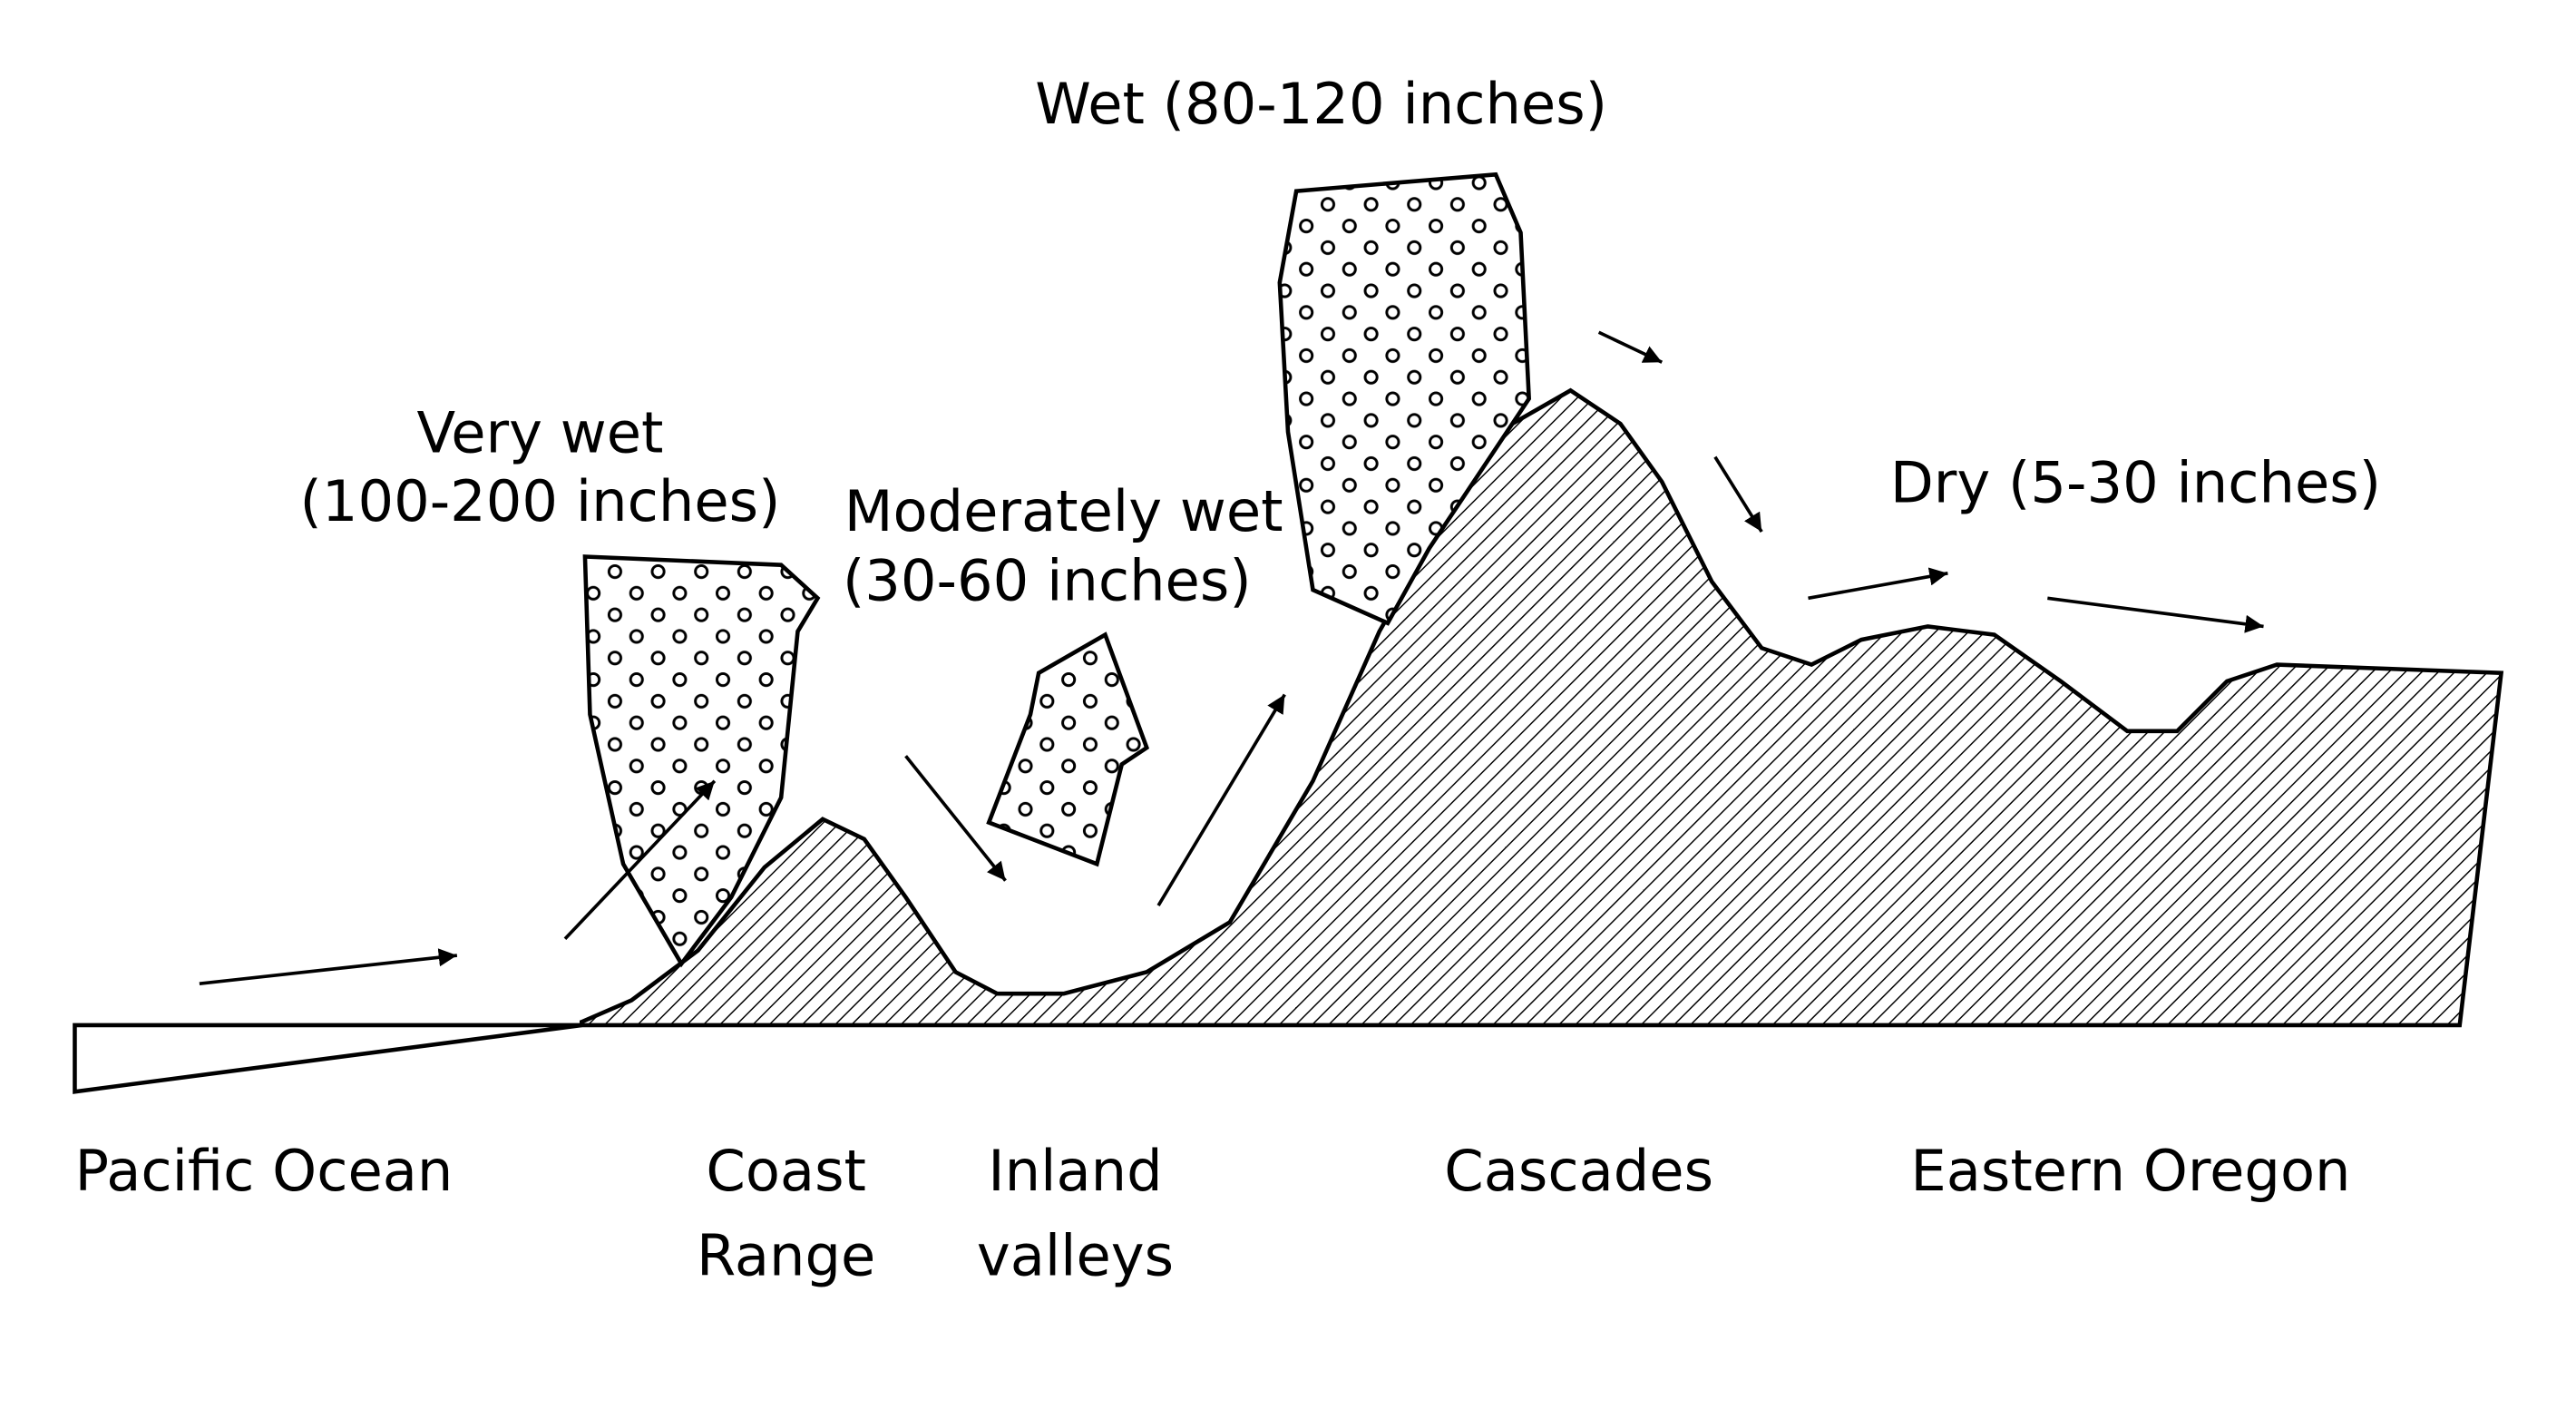  What do you see at coordinates (2135, 483) in the screenshot?
I see `label-dry: Dry (5-30 inches)` at bounding box center [2135, 483].